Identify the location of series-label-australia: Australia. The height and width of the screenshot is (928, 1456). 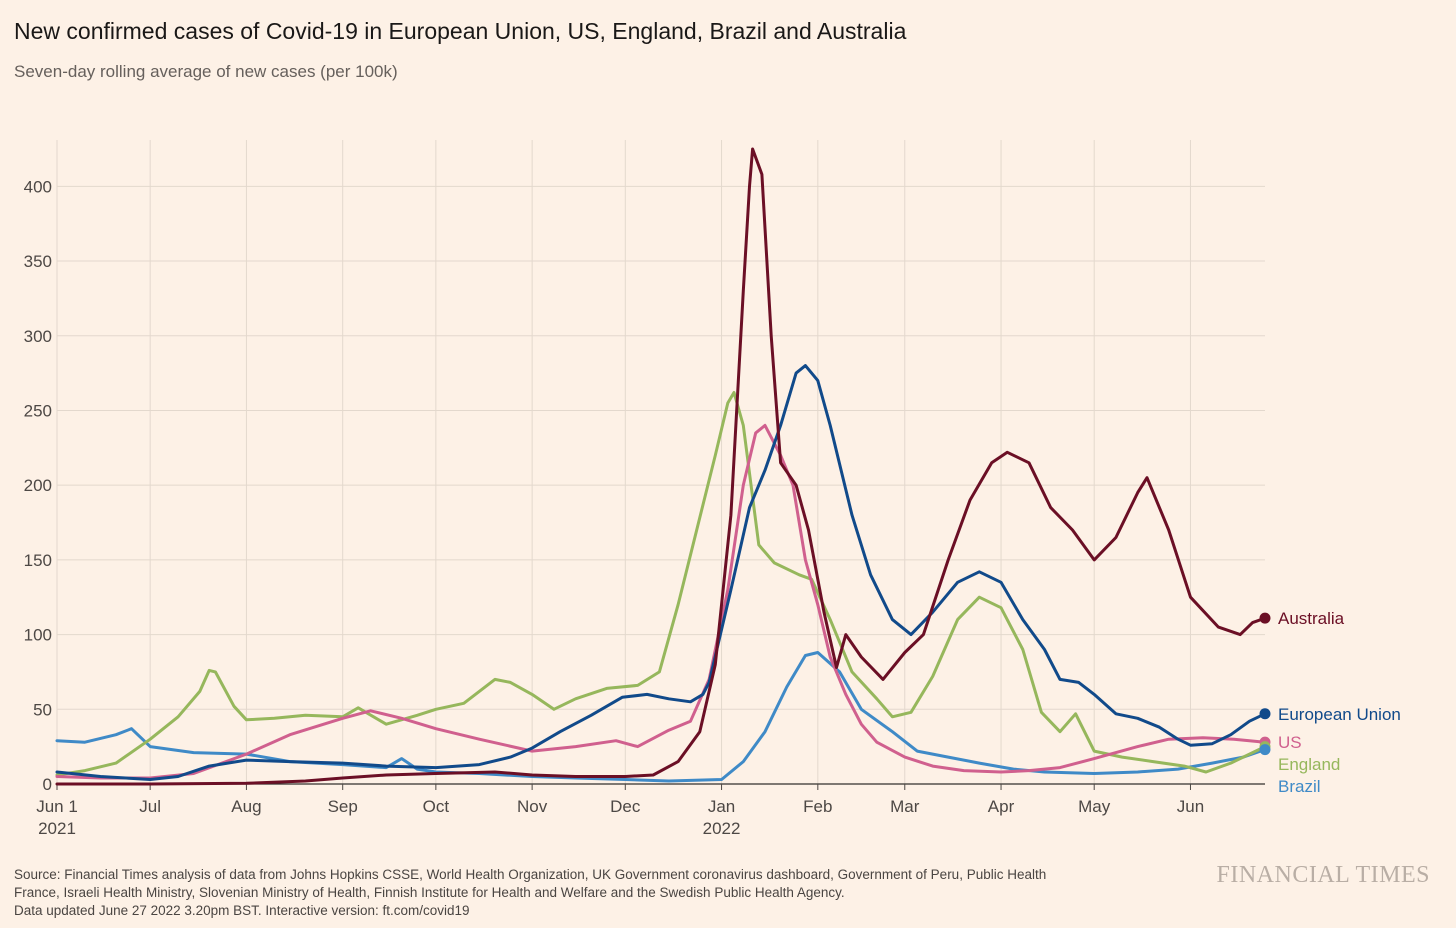
(1311, 618).